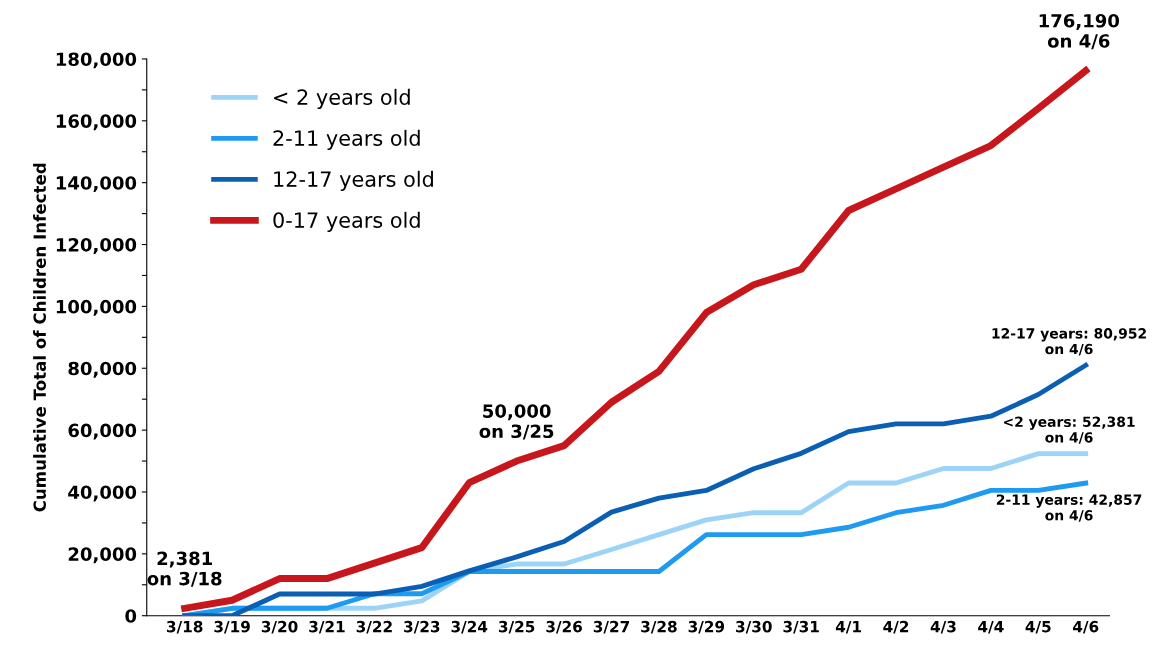  I want to click on x-tick-label: 3/27, so click(611, 627).